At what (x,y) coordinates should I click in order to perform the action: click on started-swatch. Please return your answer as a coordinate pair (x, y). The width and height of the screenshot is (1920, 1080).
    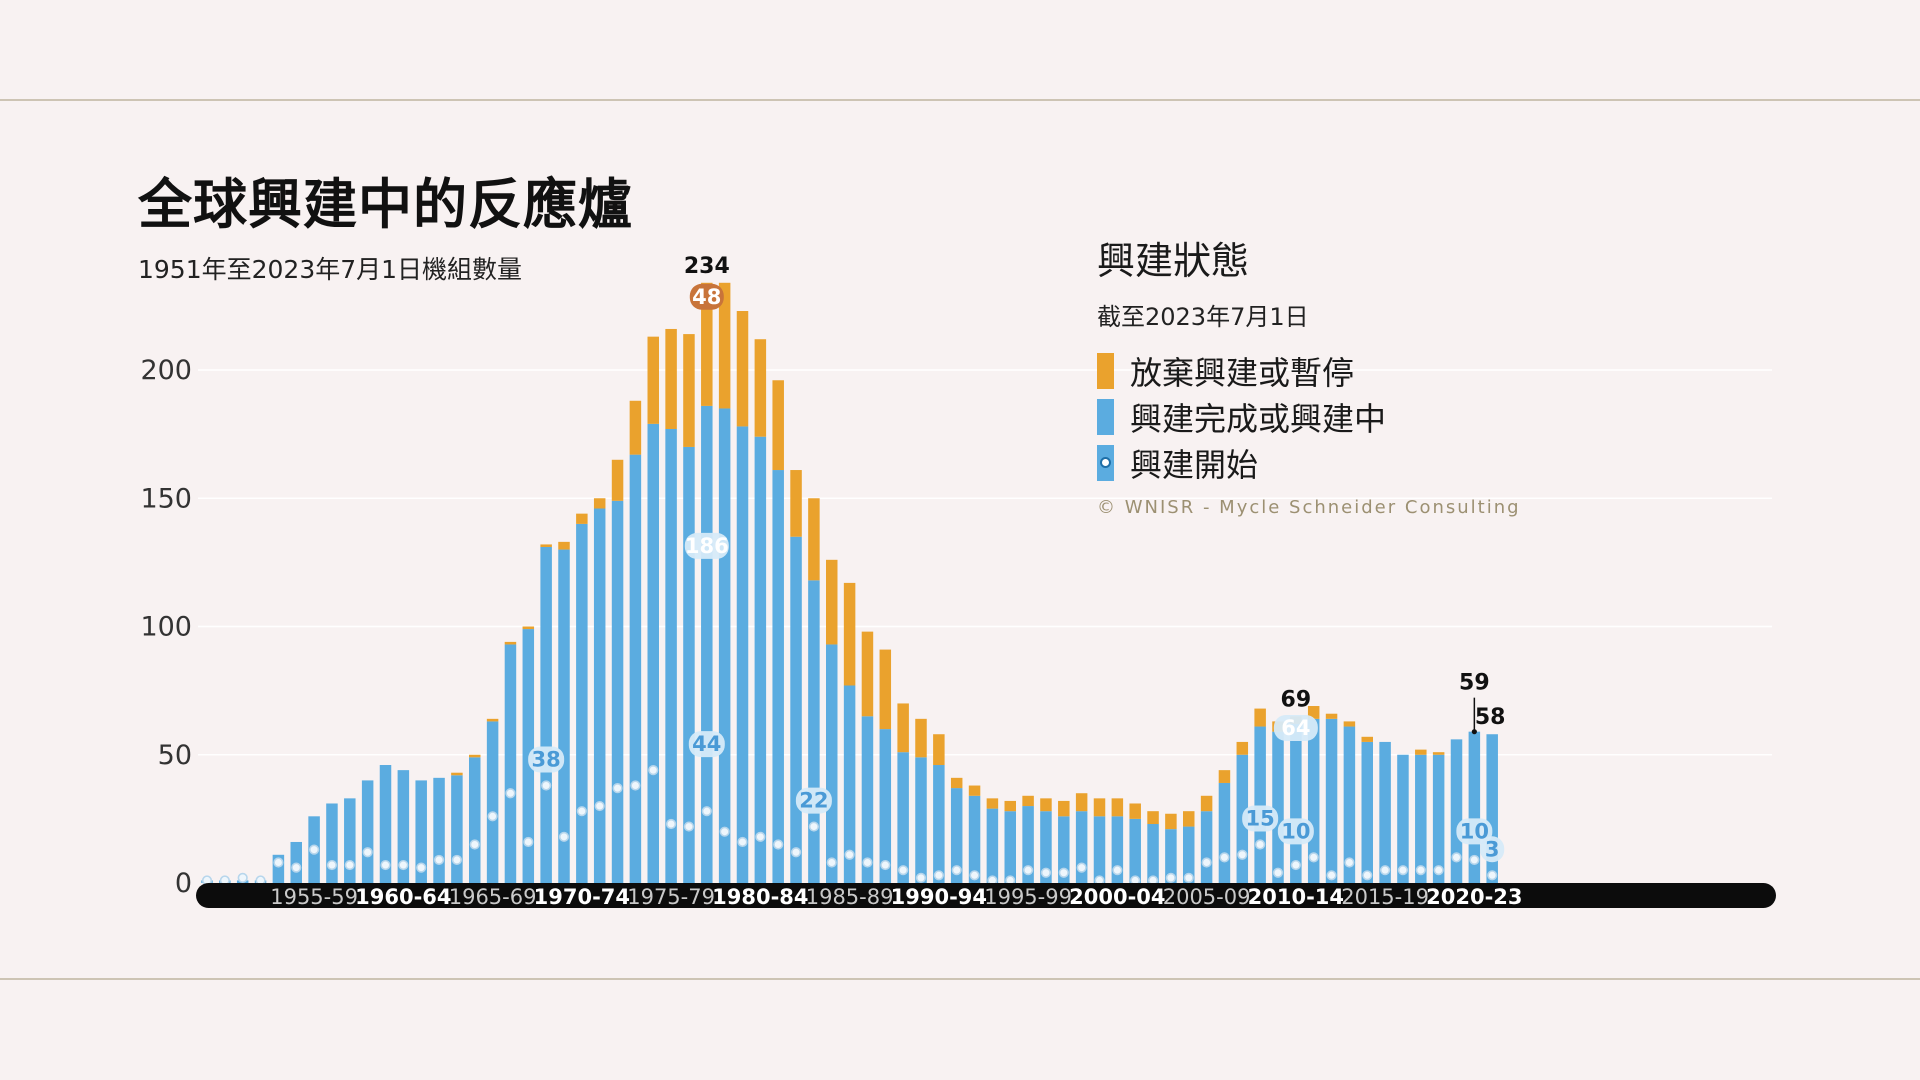
    Looking at the image, I should click on (1105, 463).